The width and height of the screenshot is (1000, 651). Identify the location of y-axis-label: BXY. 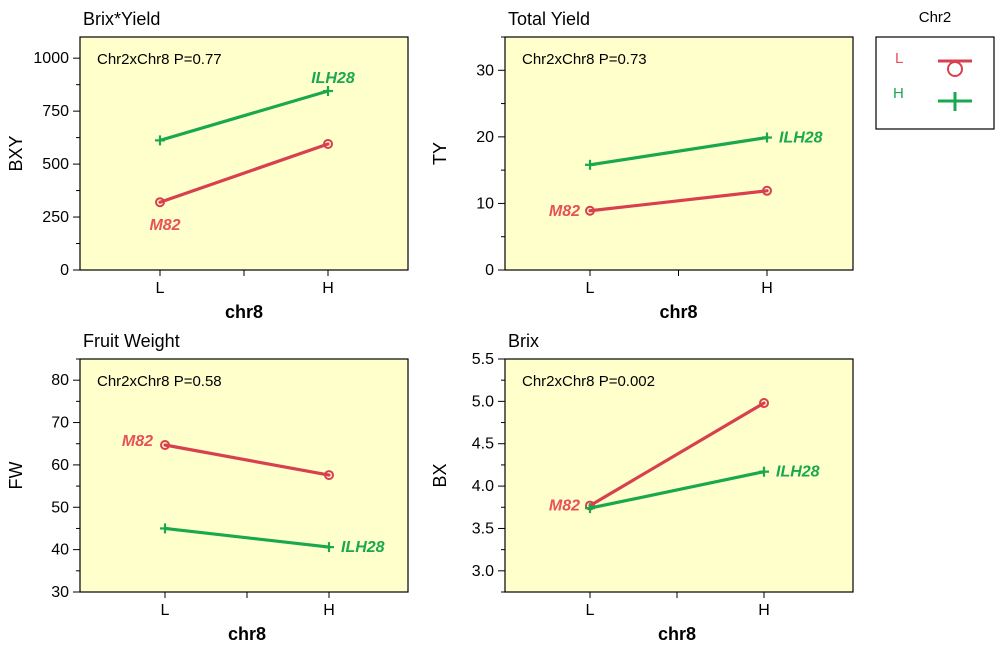
(16, 153).